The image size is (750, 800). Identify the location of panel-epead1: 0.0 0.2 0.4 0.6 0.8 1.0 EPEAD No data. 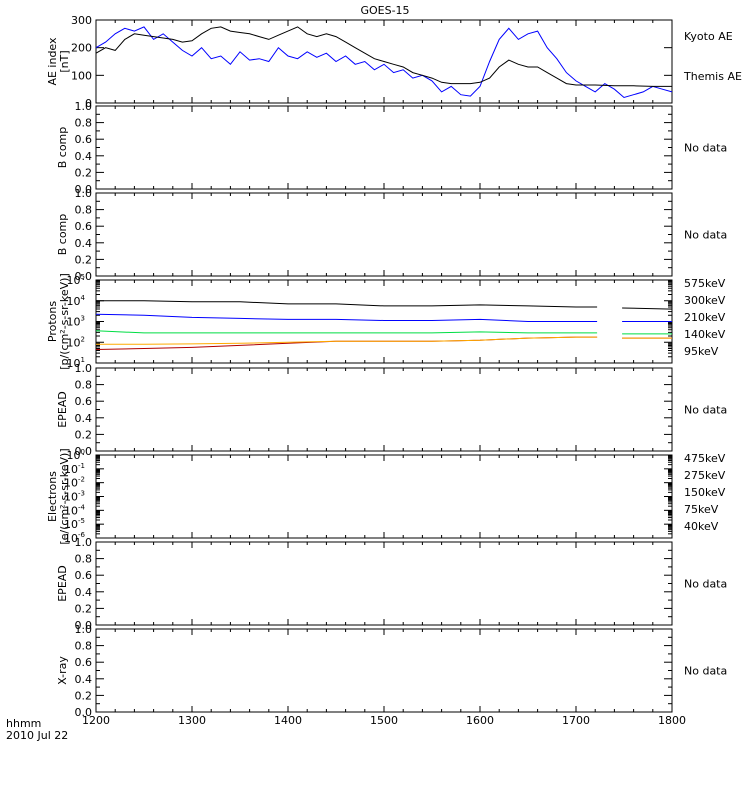
(391, 410).